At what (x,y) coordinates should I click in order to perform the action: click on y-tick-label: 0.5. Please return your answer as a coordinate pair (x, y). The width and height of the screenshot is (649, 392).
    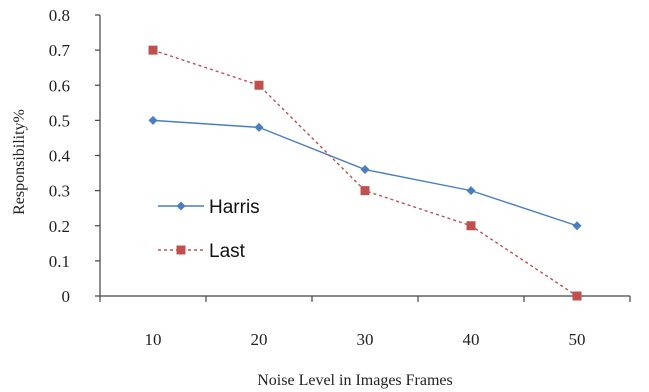
    Looking at the image, I should click on (59, 120).